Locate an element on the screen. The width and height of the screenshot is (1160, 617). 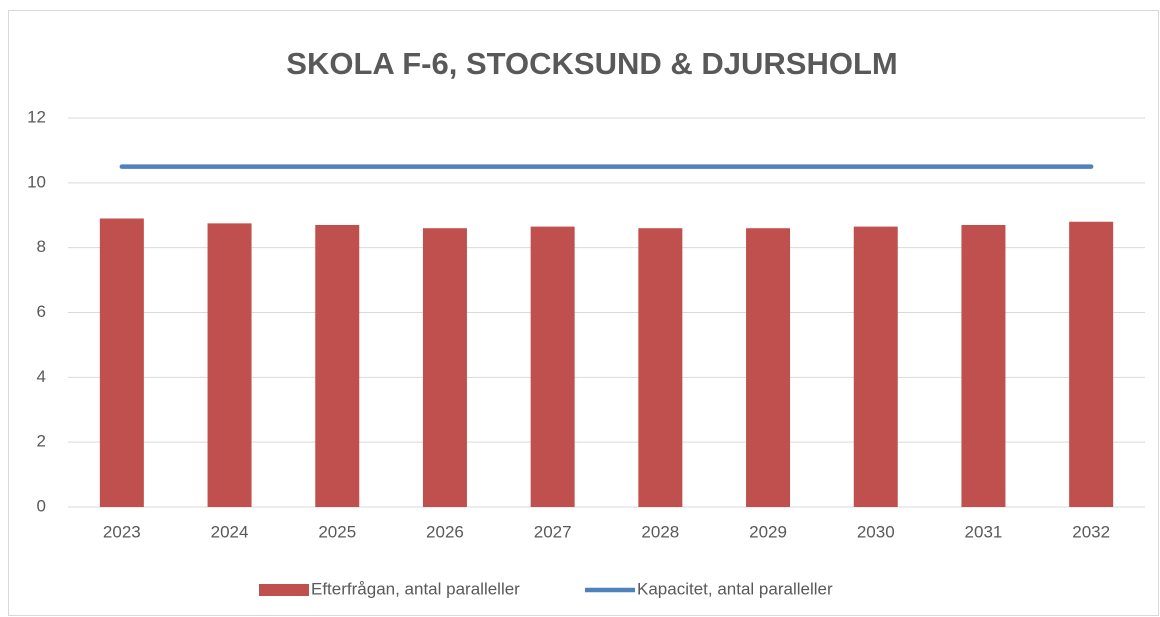
legend-label: Kapacitet, antal paralleller is located at coordinates (735, 588).